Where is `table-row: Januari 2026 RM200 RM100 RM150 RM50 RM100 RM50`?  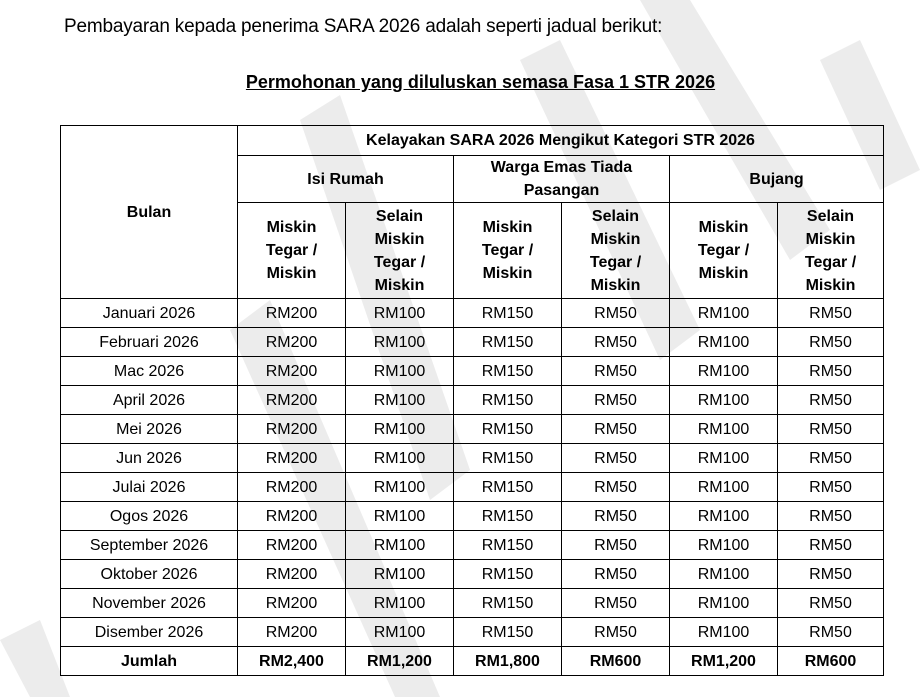 table-row: Januari 2026 RM200 RM100 RM150 RM50 RM100 RM50 is located at coordinates (472, 313).